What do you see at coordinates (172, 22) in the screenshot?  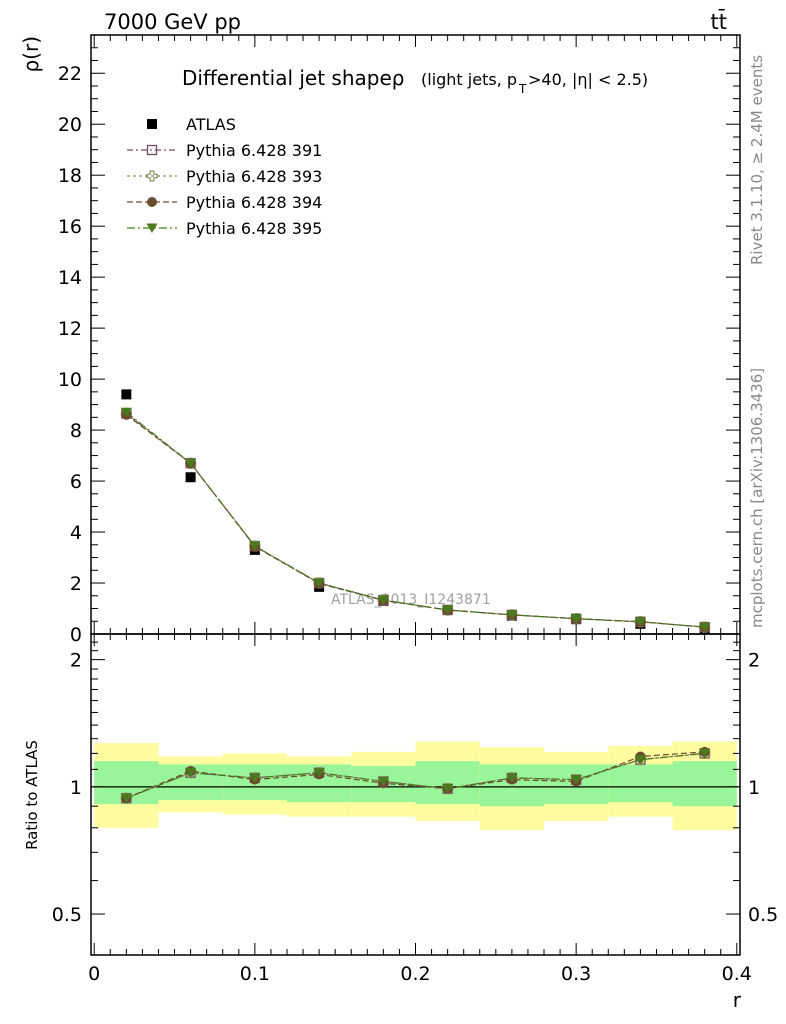 I see `header-left: 7000 GeV pp` at bounding box center [172, 22].